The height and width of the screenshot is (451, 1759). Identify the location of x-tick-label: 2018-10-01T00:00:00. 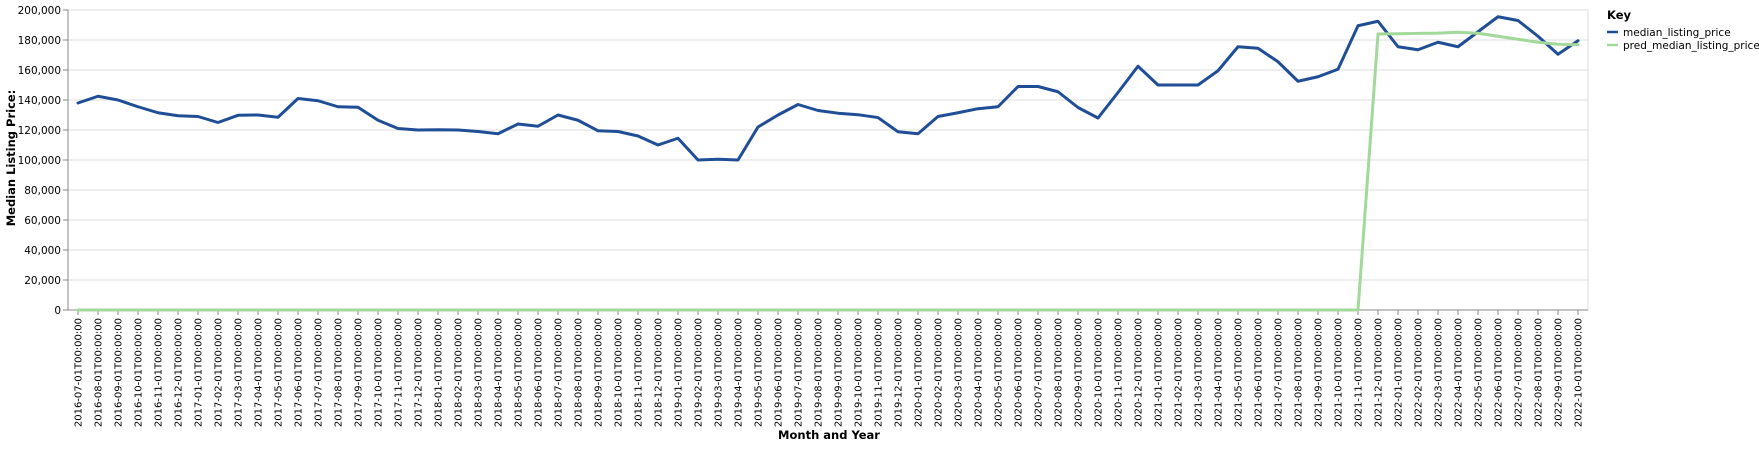
(619, 372).